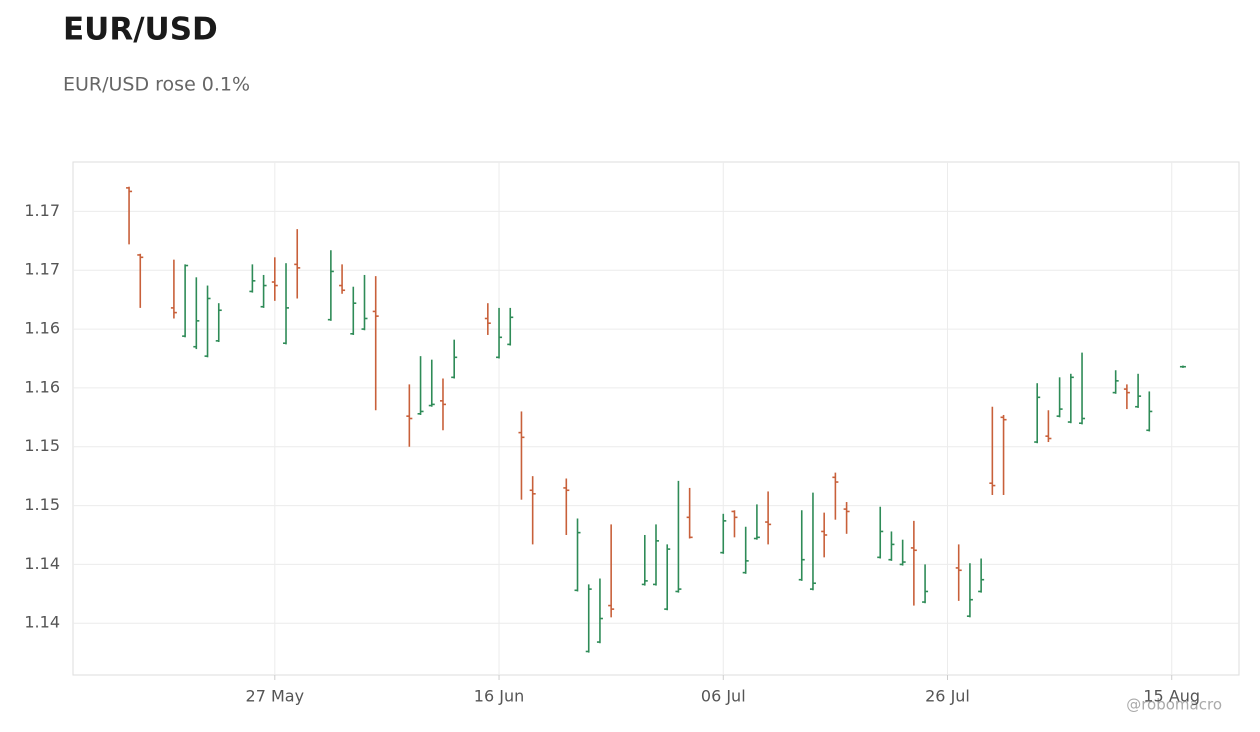 This screenshot has width=1260, height=732. I want to click on watermark: @robomacro, so click(1174, 705).